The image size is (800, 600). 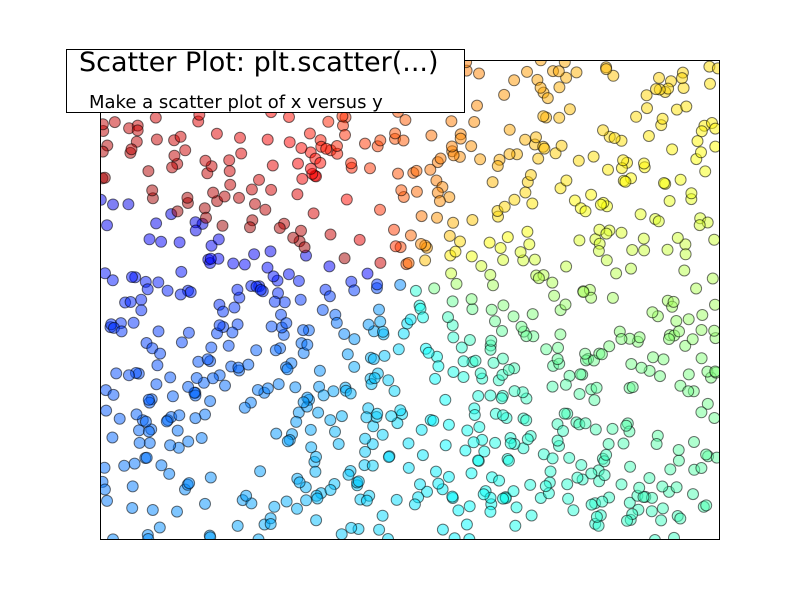 What do you see at coordinates (259, 62) in the screenshot?
I see `chart-title: Scatter Plot: plt.scatter(...)` at bounding box center [259, 62].